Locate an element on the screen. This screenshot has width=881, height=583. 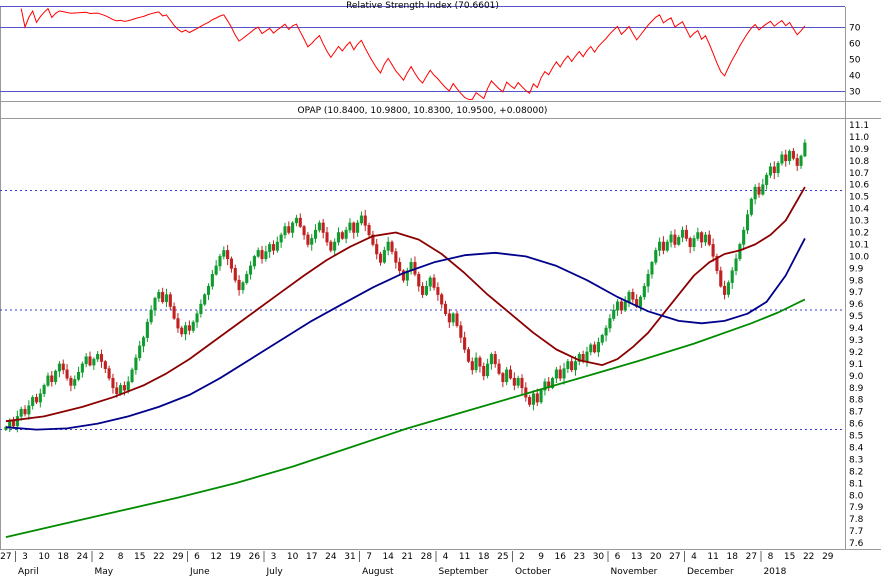
svg-text: 9.1 is located at coordinates (856, 365).